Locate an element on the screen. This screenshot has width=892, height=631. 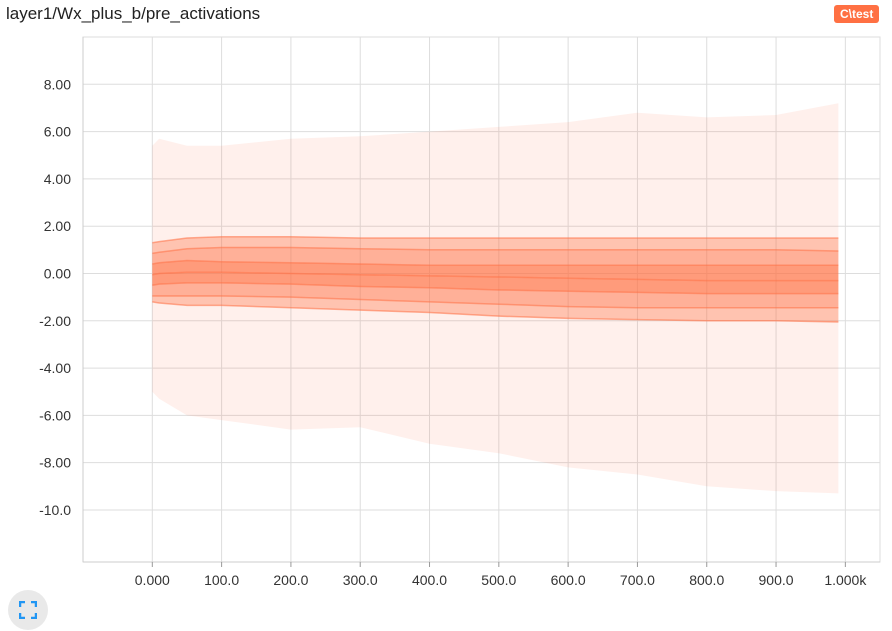
fit-to-screen-icon is located at coordinates (28, 610).